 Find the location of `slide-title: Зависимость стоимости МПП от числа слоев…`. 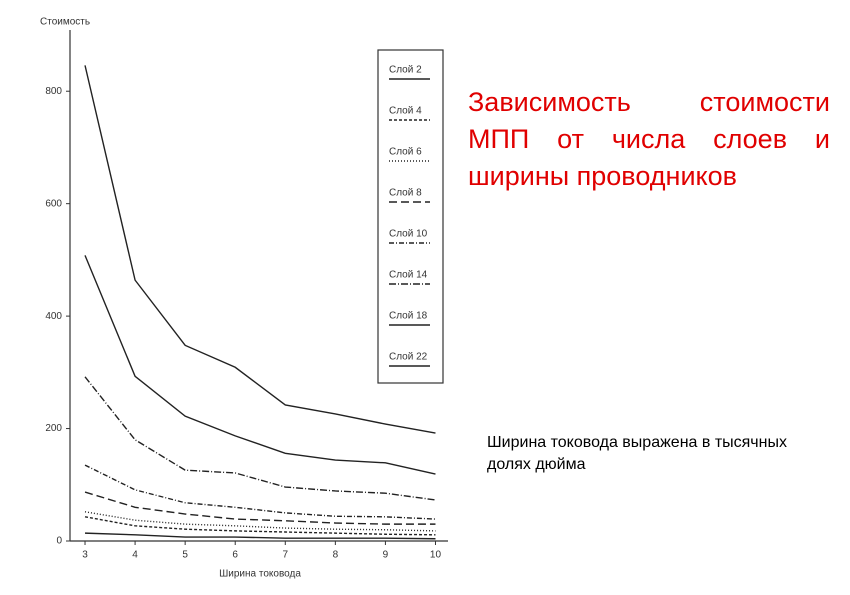

slide-title: Зависимость стоимости МПП от числа слоев… is located at coordinates (649, 139).